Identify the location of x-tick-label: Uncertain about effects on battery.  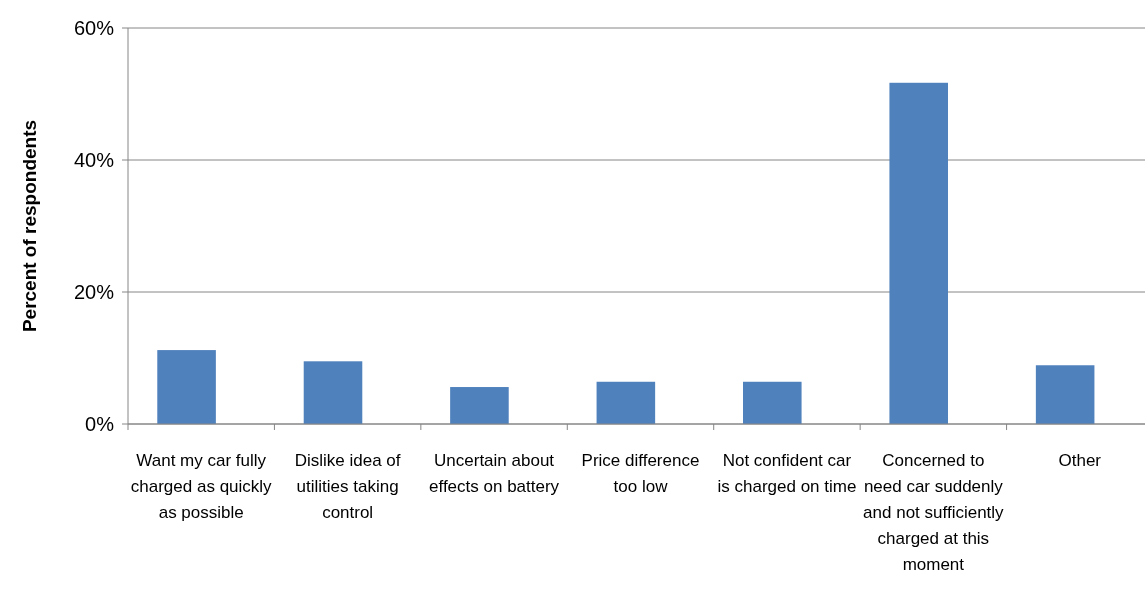
(494, 473).